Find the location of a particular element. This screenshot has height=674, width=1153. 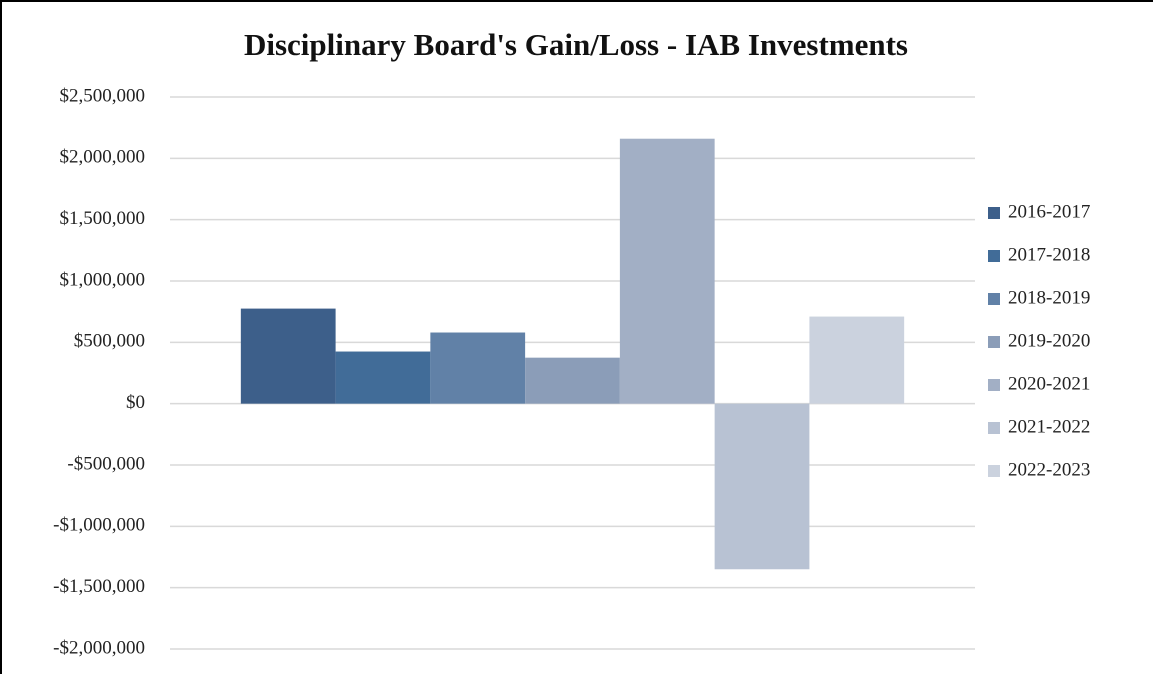

y-tick-label: $500,000 is located at coordinates (109, 341).